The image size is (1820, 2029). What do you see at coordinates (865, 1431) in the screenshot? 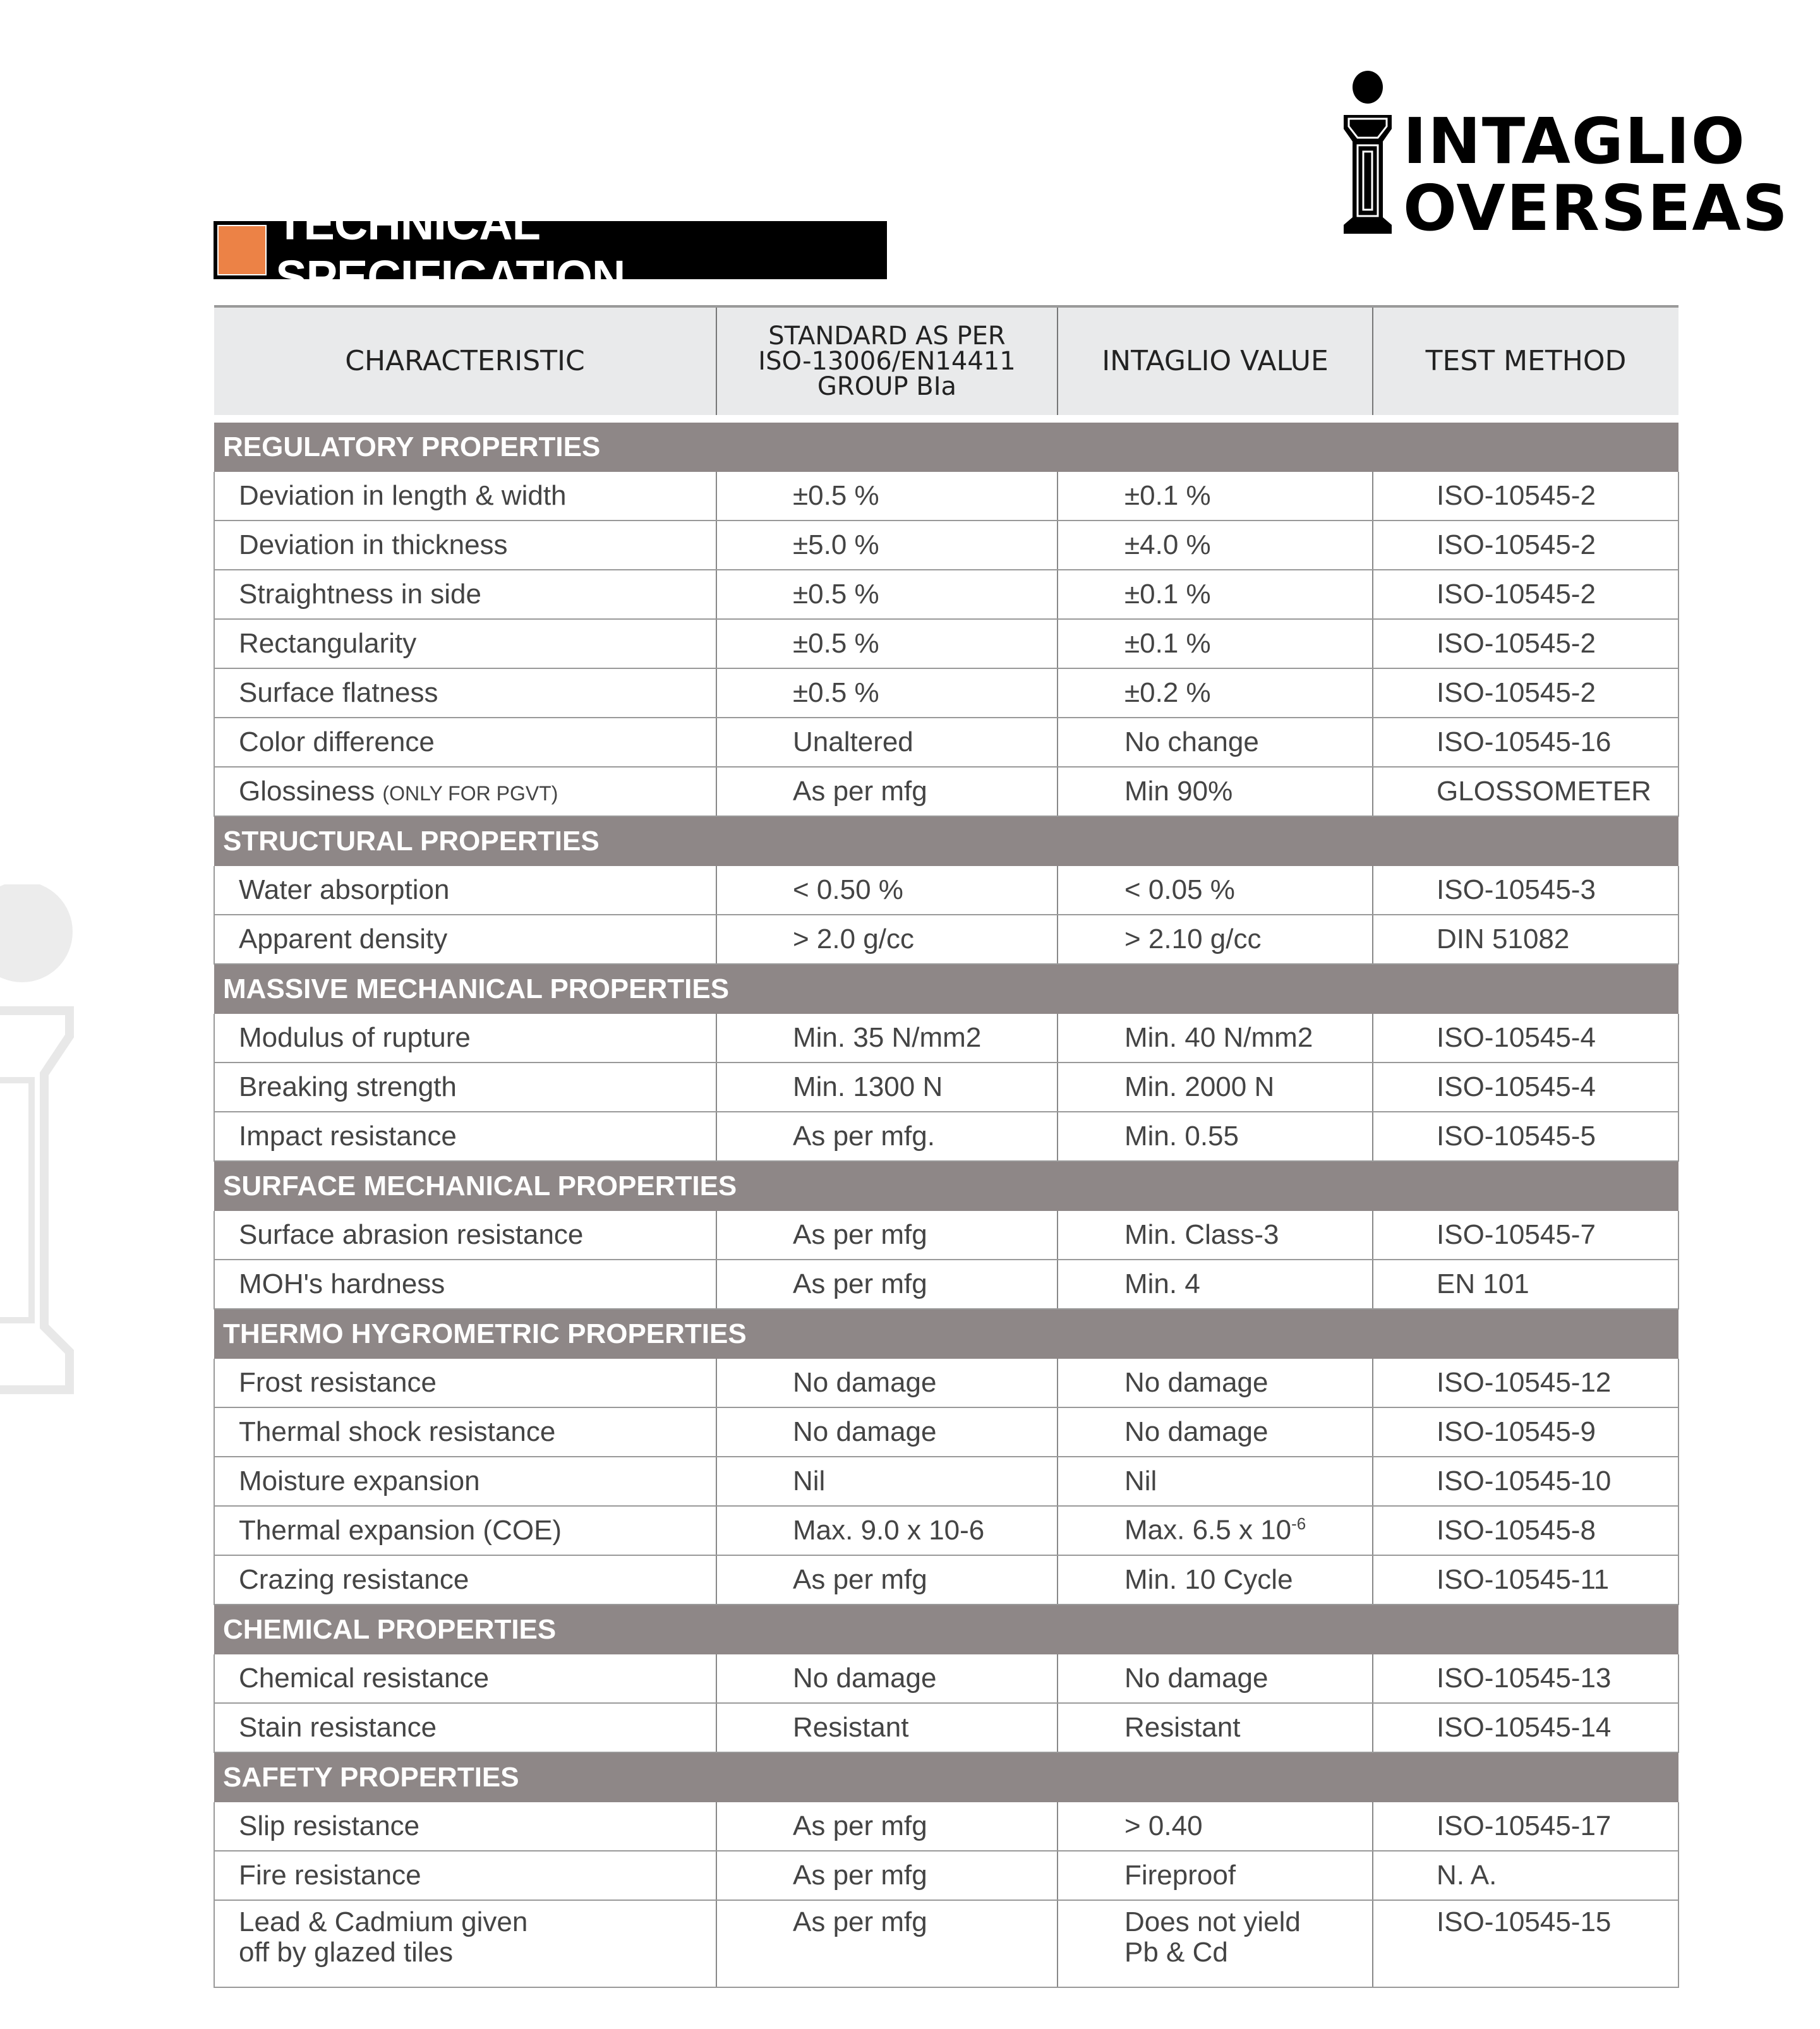
I see `cell-text: No damage` at bounding box center [865, 1431].